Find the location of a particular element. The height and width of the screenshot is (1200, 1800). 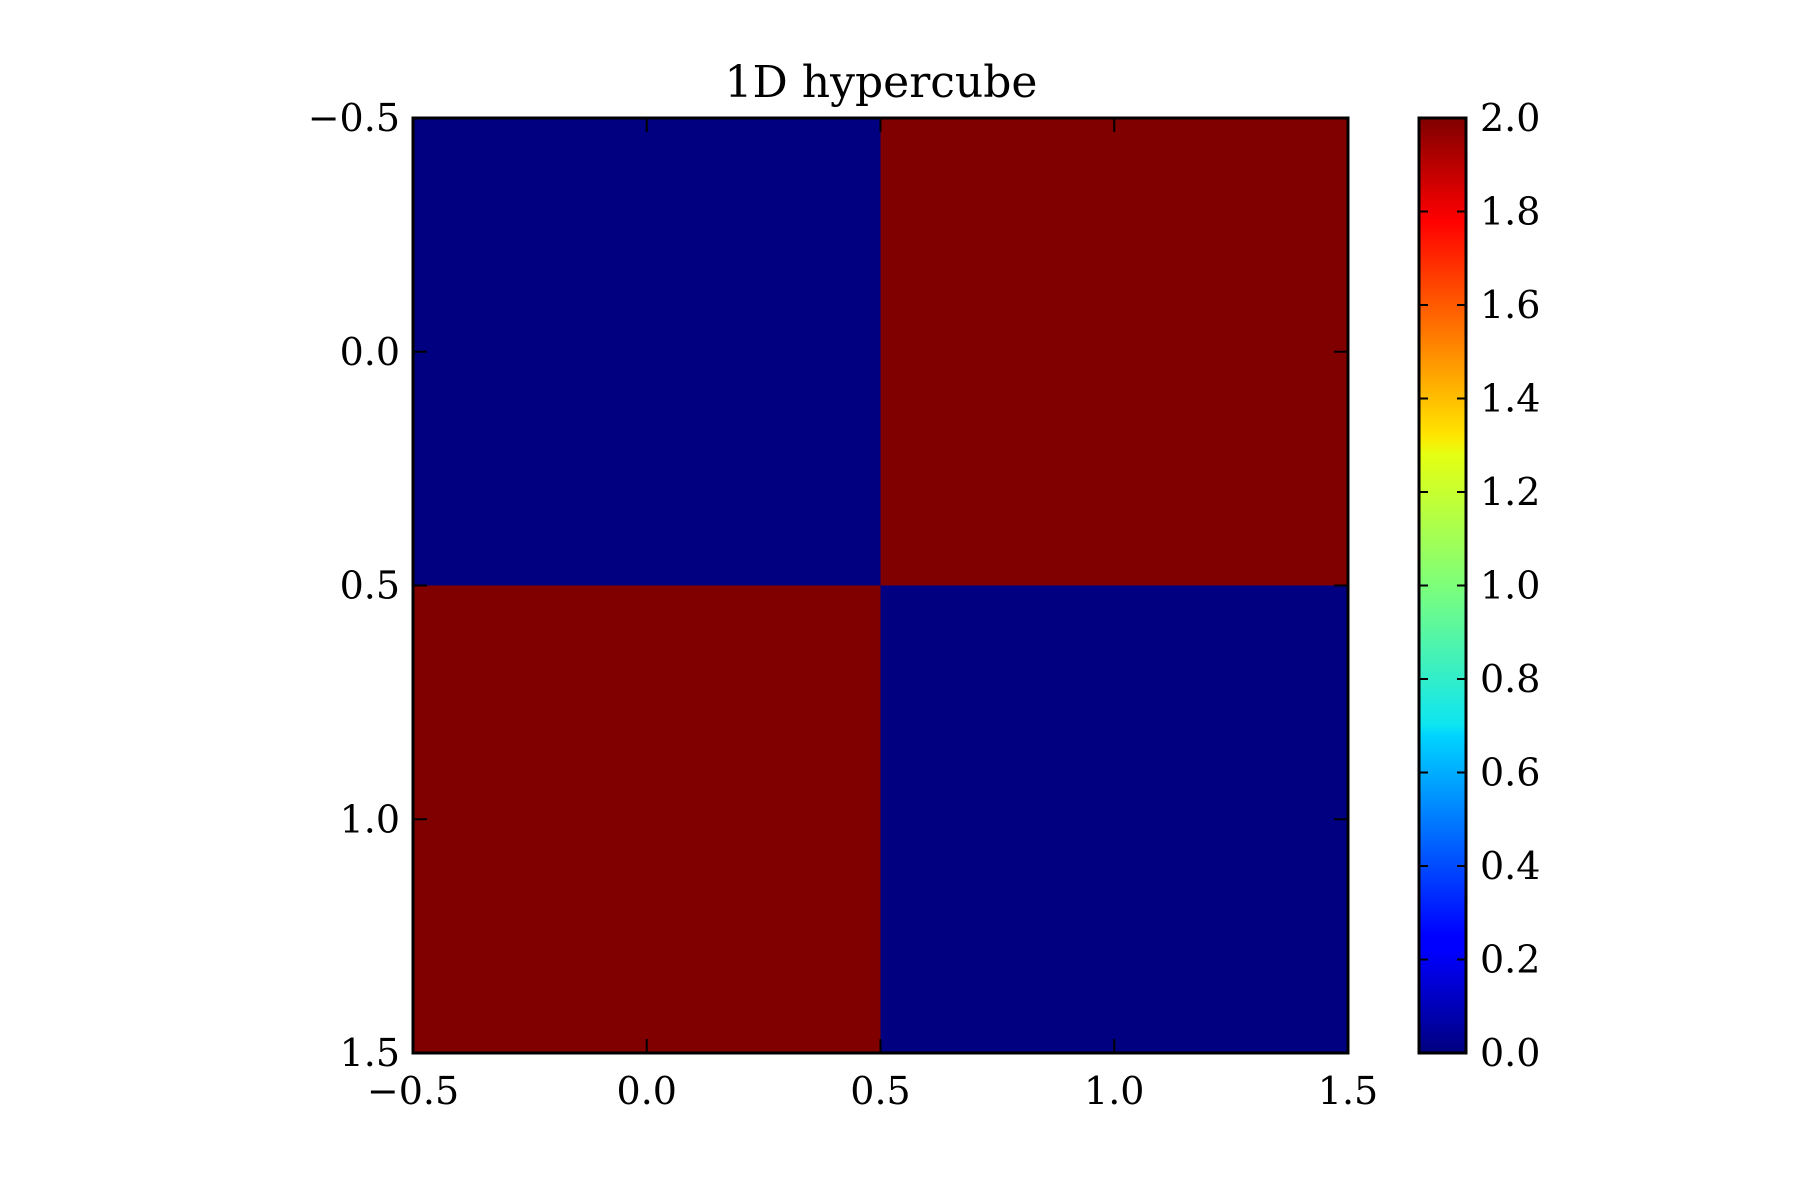

colorbar-tick-label: 1.0 is located at coordinates (1510, 586).